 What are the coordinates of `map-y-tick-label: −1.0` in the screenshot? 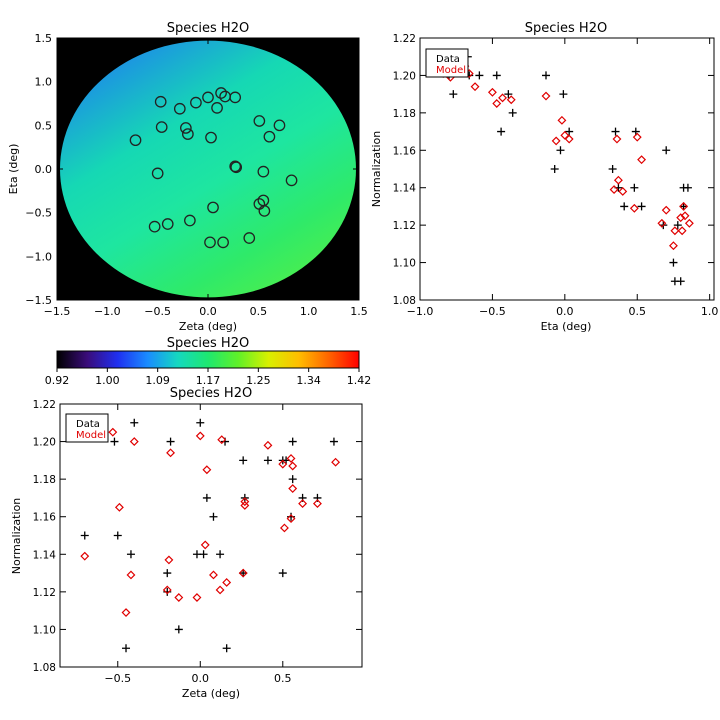 It's located at (38, 256).